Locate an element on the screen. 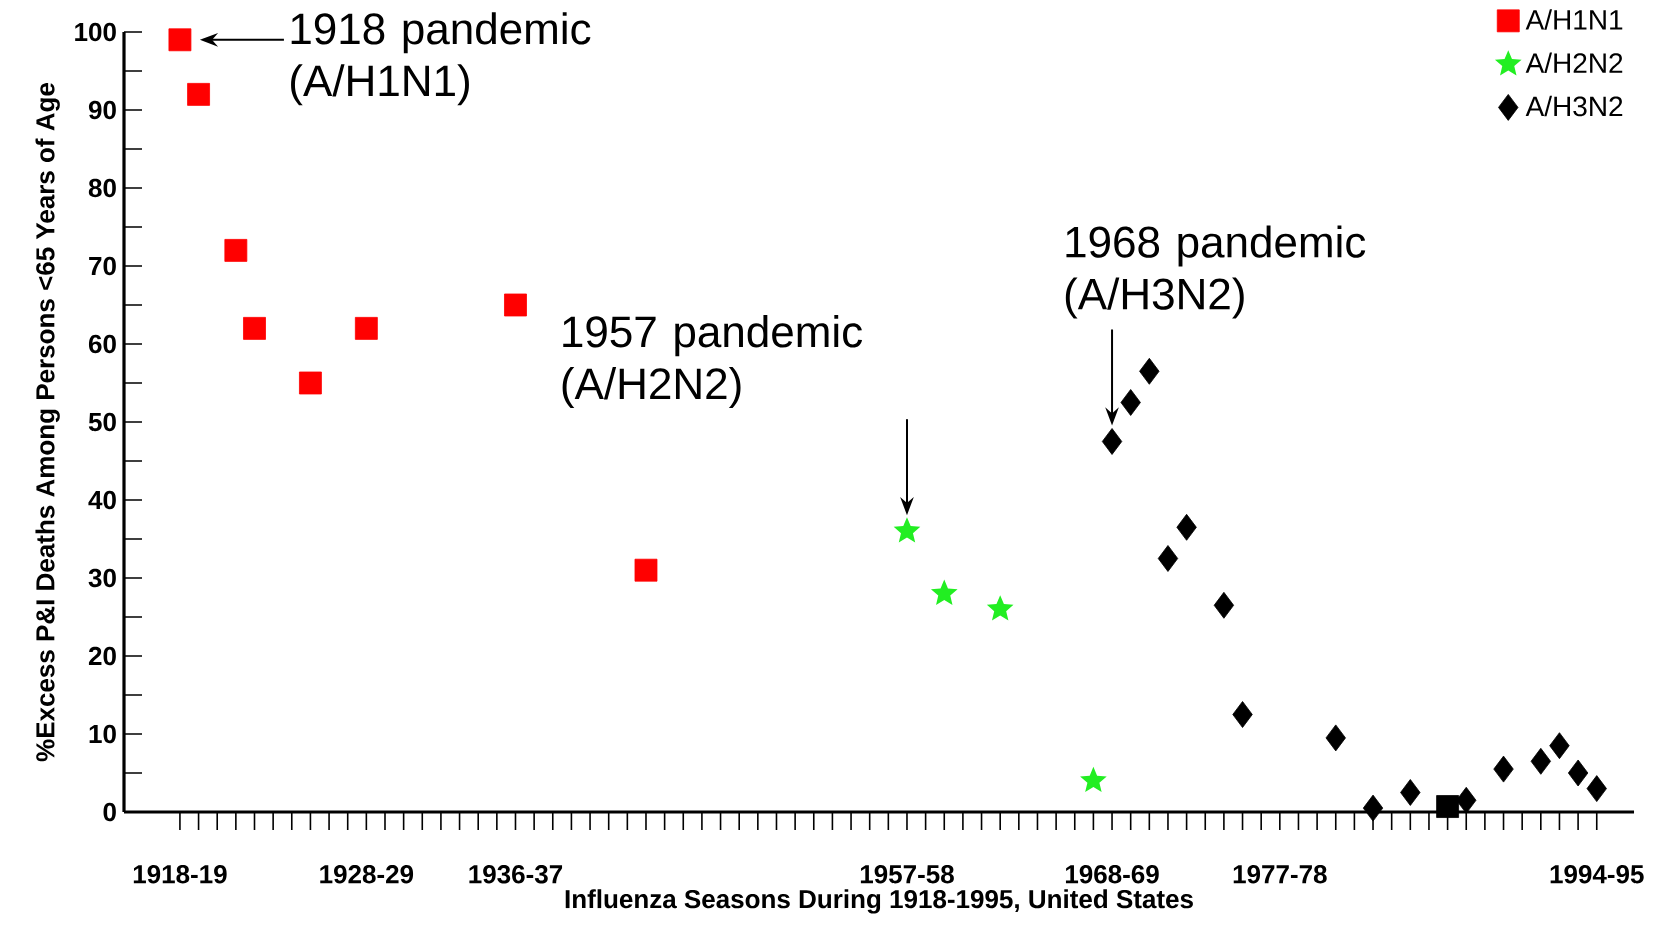 This screenshot has height=931, width=1658. x-tick-label: 1977-78 is located at coordinates (1280, 874).